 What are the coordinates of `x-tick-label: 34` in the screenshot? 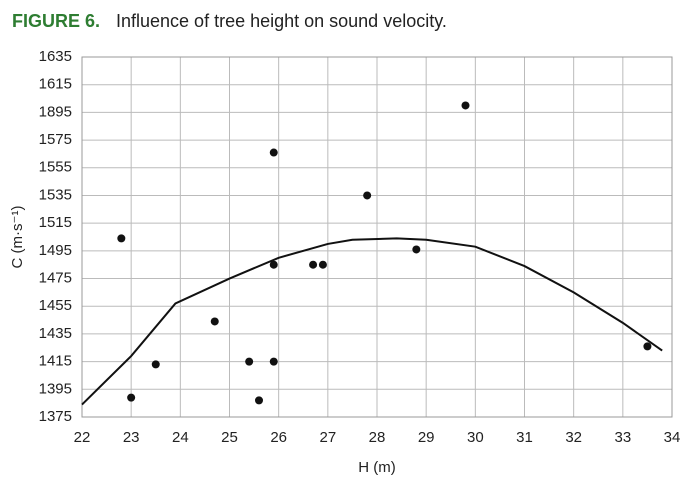 It's located at (672, 437).